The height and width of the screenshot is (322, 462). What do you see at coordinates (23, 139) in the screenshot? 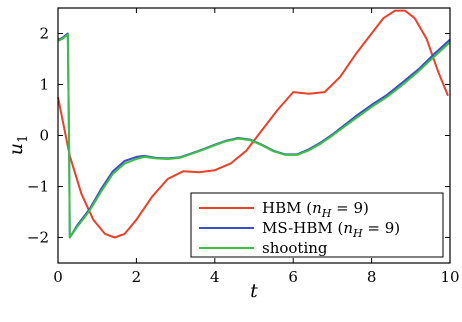
I see `y-axis-label-sub: 1` at bounding box center [23, 139].